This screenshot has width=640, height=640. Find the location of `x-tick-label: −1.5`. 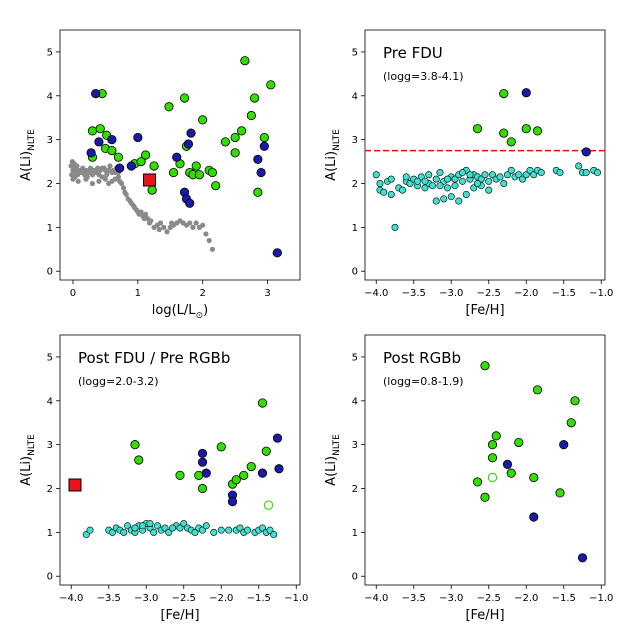

x-tick-label: −1.5 is located at coordinates (564, 598).